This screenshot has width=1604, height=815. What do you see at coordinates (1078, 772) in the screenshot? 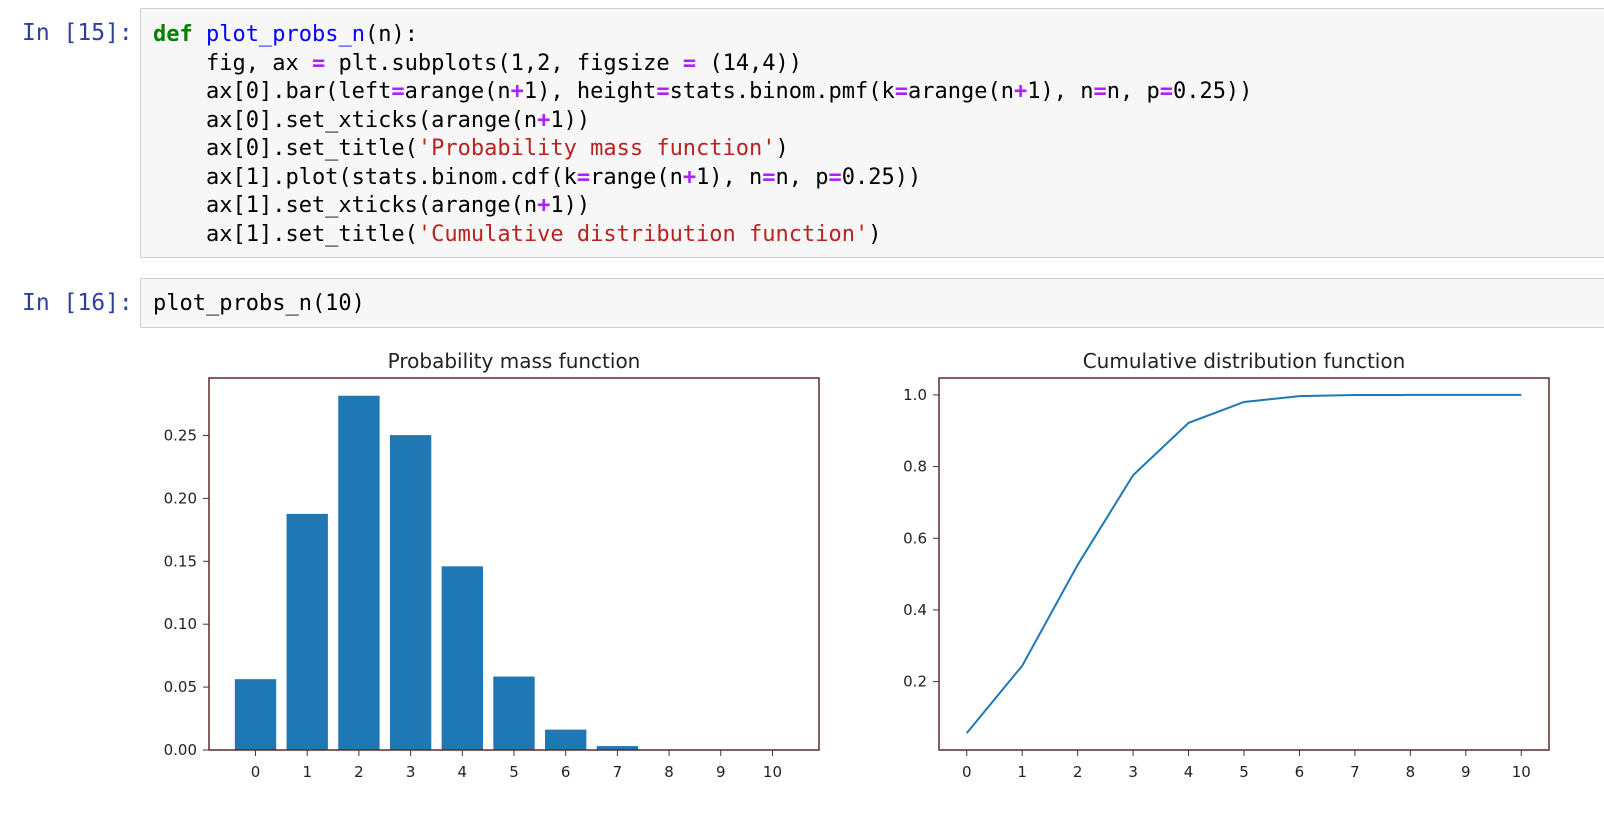
I see `cdf-x-tick-label: 2` at bounding box center [1078, 772].